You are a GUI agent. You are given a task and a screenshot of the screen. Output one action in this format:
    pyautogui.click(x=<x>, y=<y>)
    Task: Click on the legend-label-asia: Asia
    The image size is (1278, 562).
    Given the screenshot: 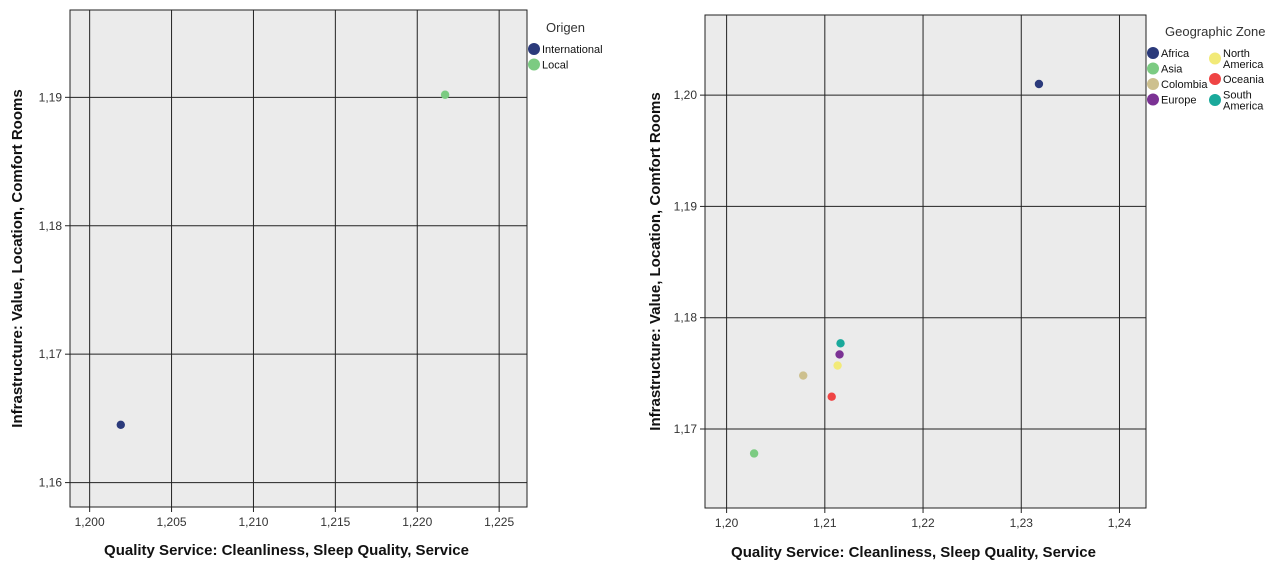 What is the action you would take?
    pyautogui.click(x=1172, y=70)
    